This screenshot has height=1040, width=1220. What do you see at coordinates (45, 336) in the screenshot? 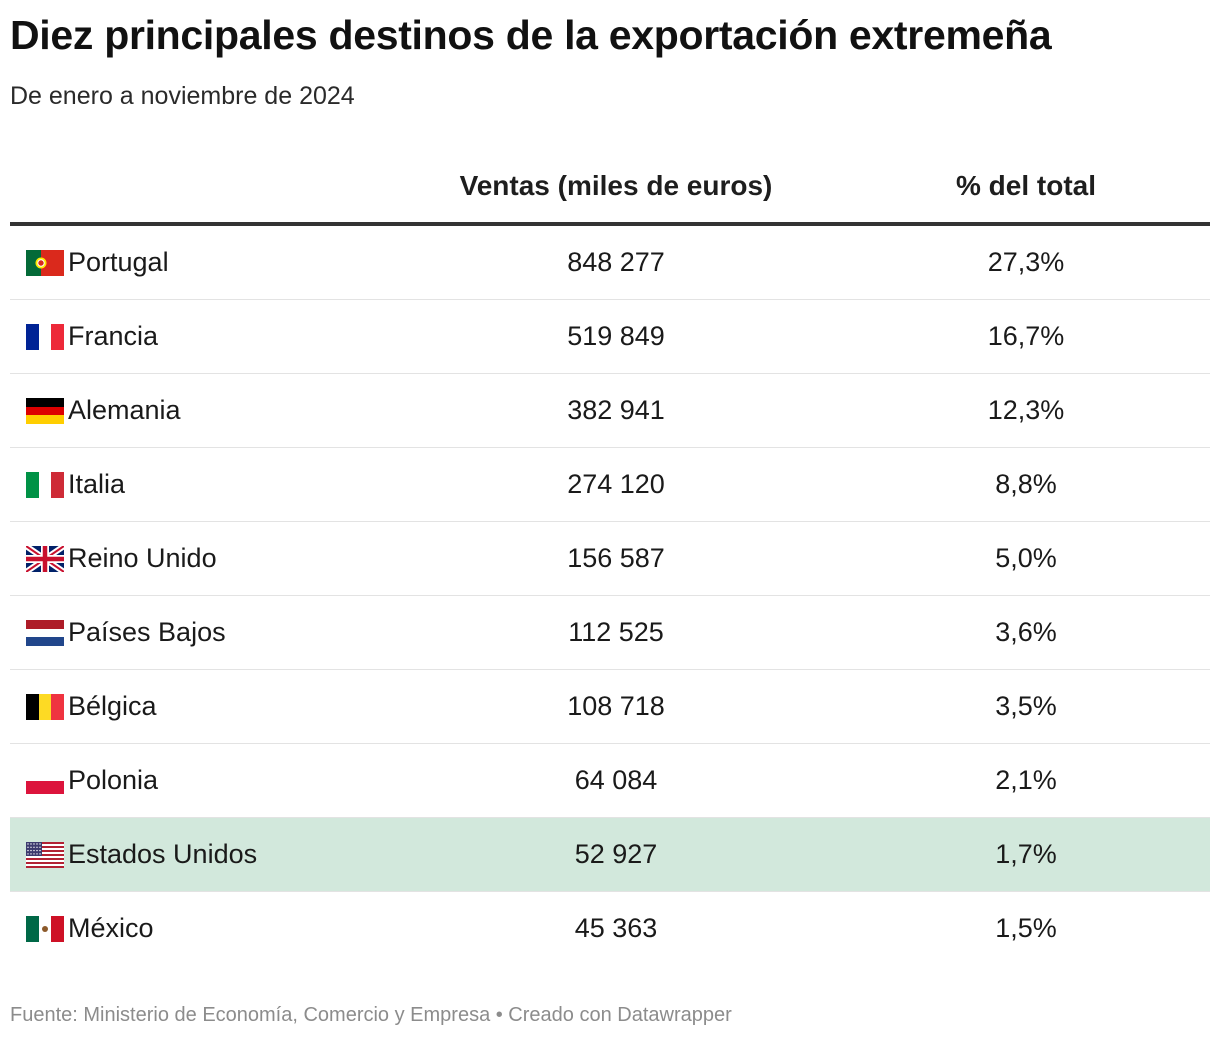
I see `france-flag-icon` at bounding box center [45, 336].